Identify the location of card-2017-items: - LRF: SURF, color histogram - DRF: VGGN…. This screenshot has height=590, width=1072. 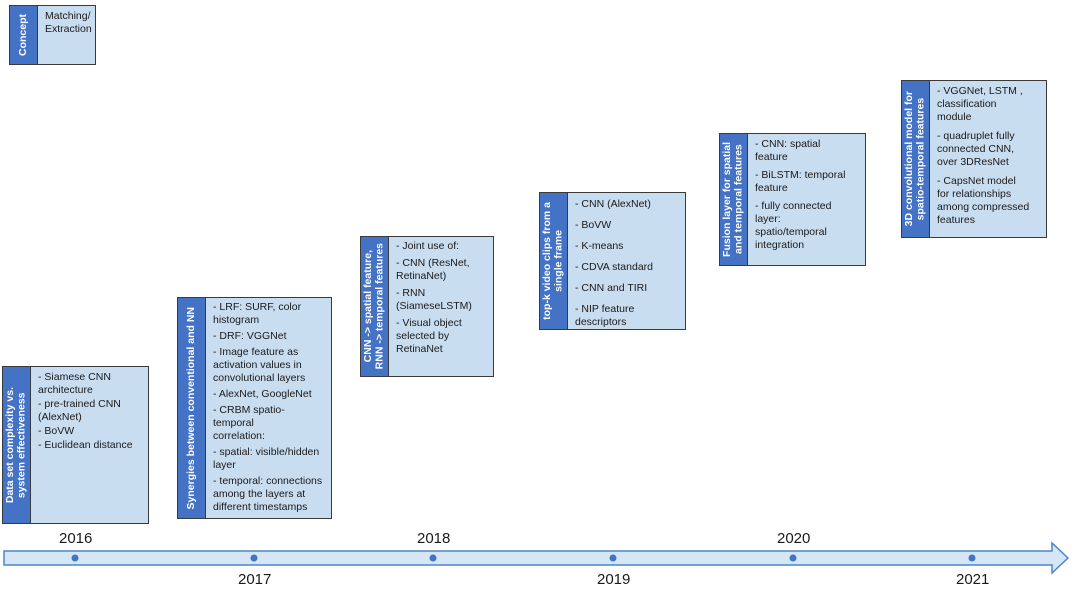
(268, 408).